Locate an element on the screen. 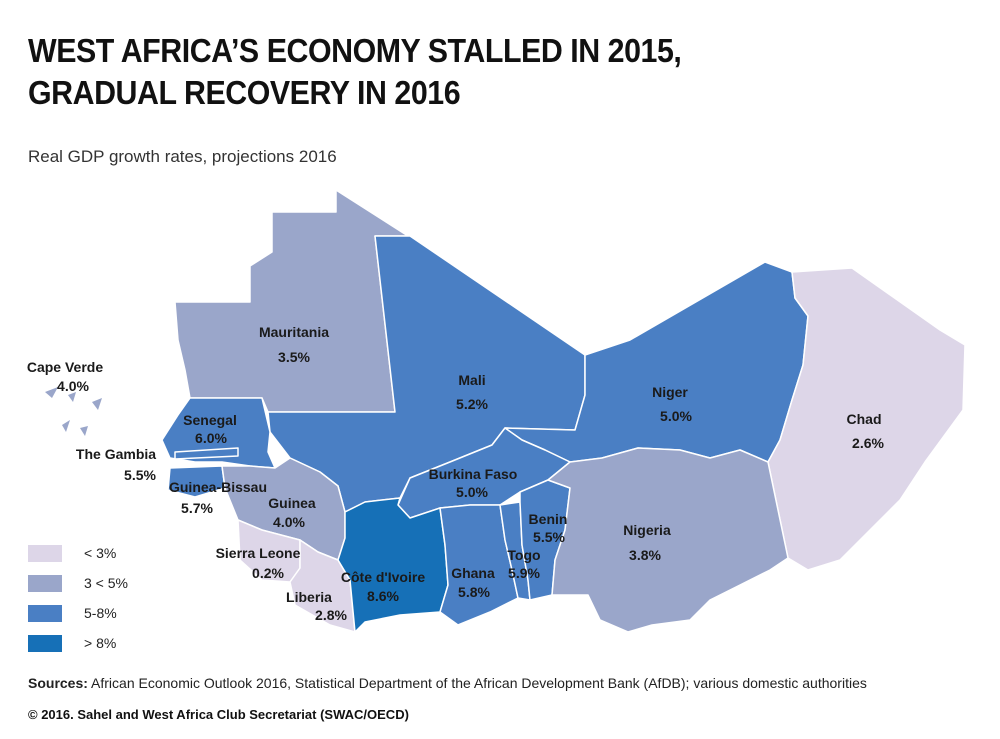  label-benin-name: Benin is located at coordinates (548, 519).